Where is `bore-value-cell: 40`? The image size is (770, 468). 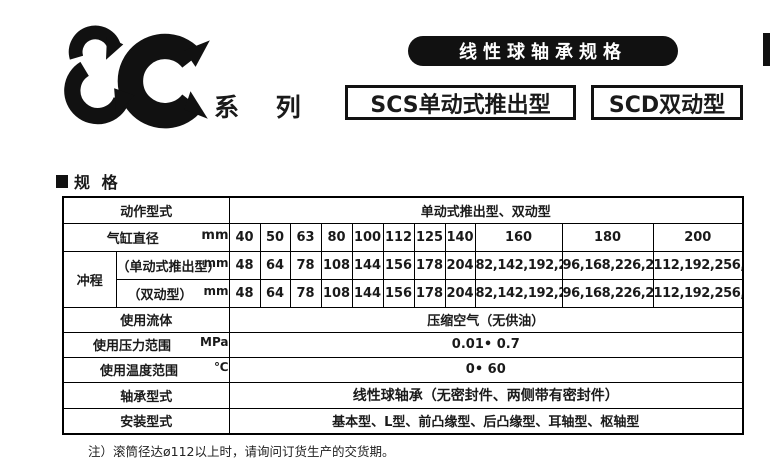
bore-value-cell: 40 is located at coordinates (244, 237).